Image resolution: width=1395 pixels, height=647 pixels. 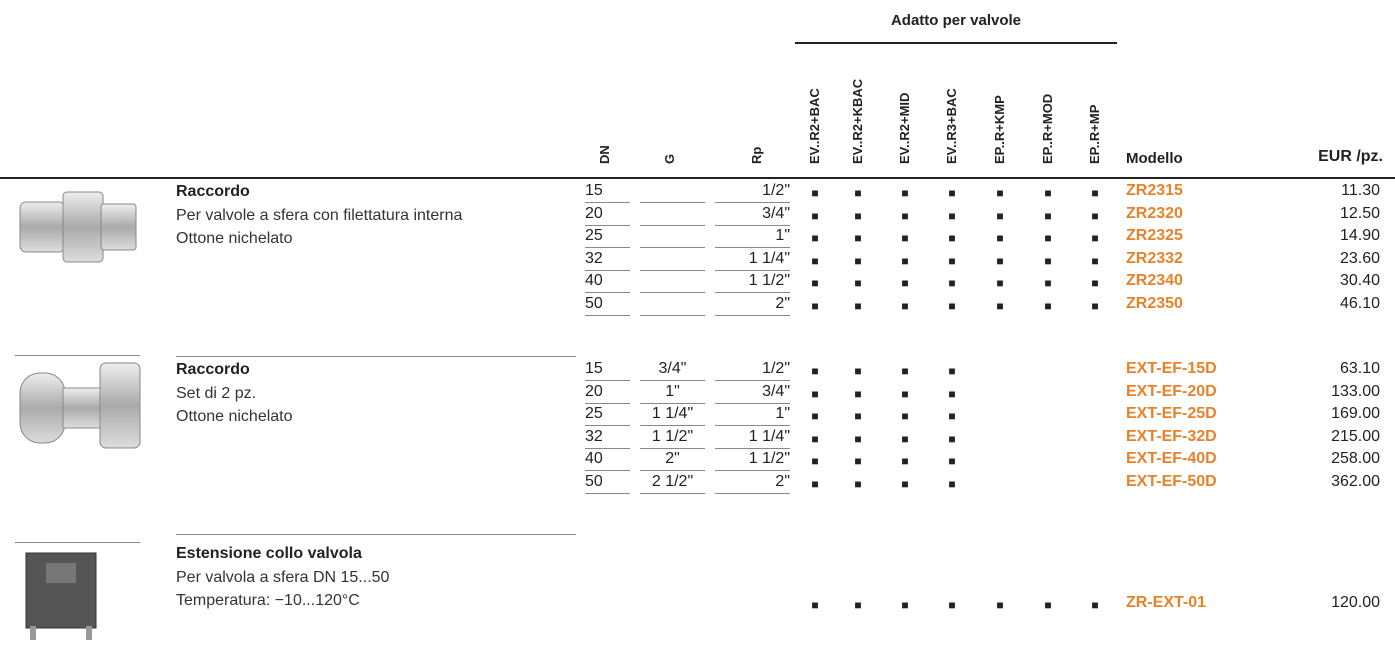 I want to click on column-header: Modello, so click(x=1154, y=158).